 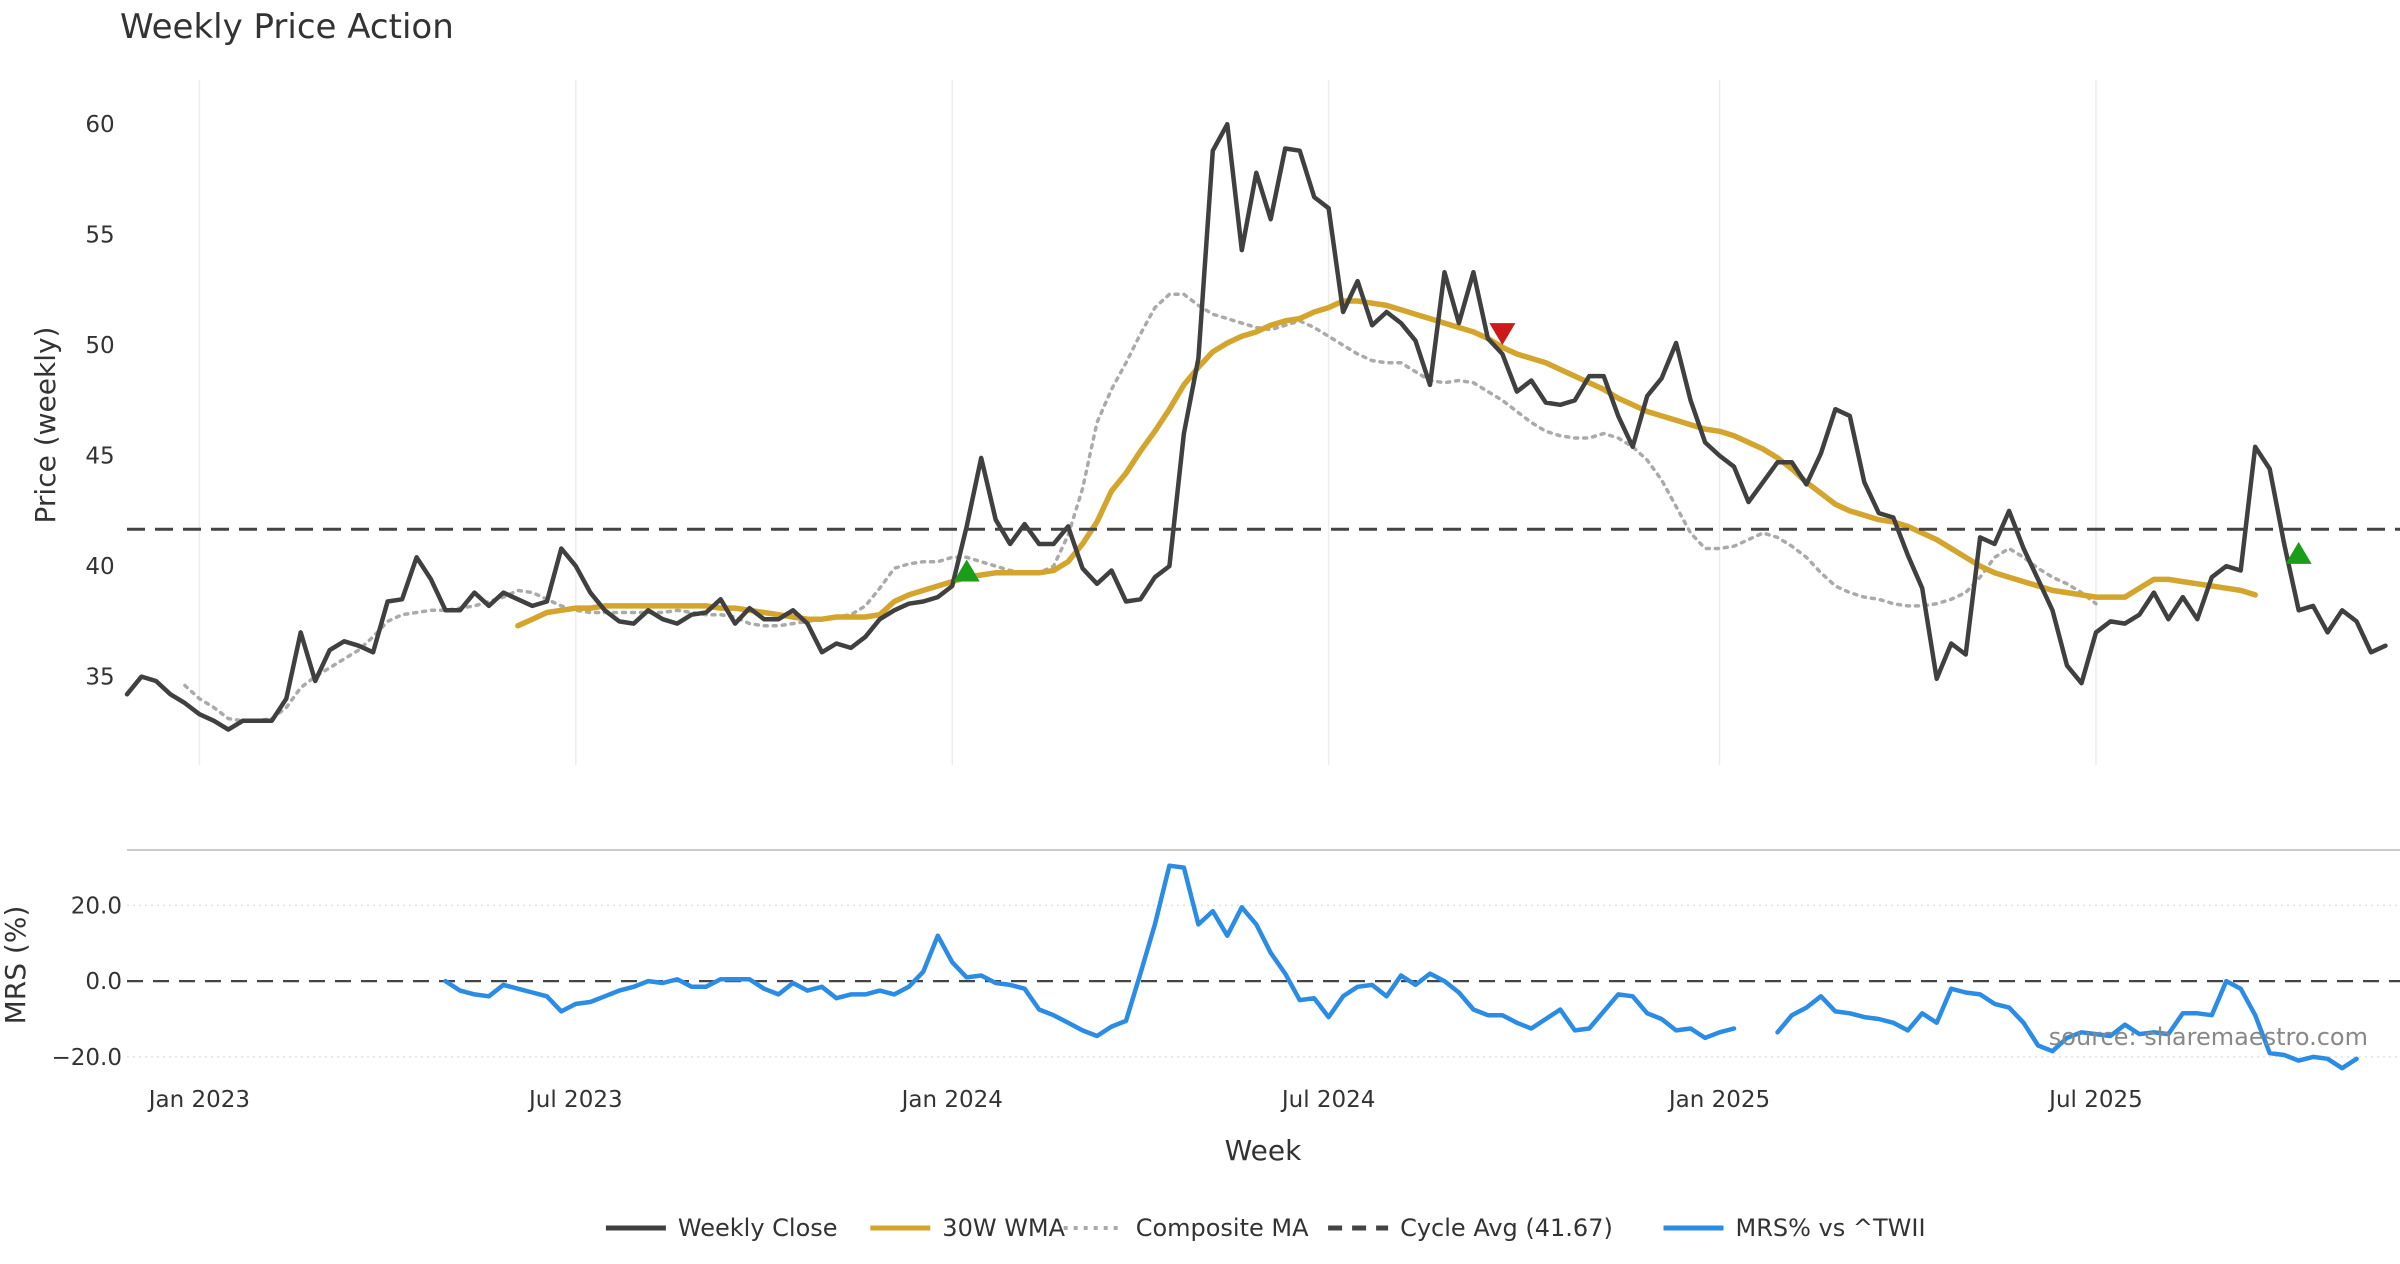 I want to click on price-y-tick-label: 35, so click(x=99, y=678).